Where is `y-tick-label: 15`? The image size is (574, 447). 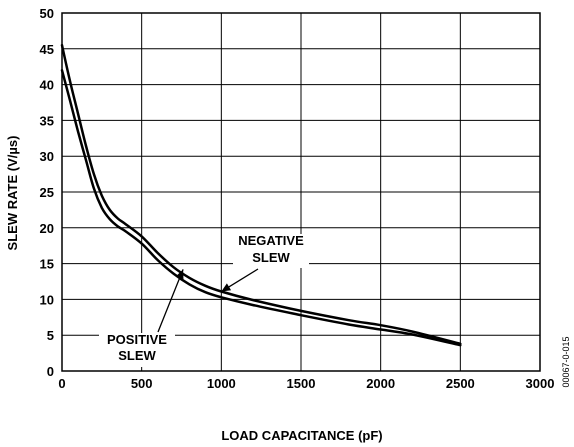
y-tick-label: 15 is located at coordinates (47, 264).